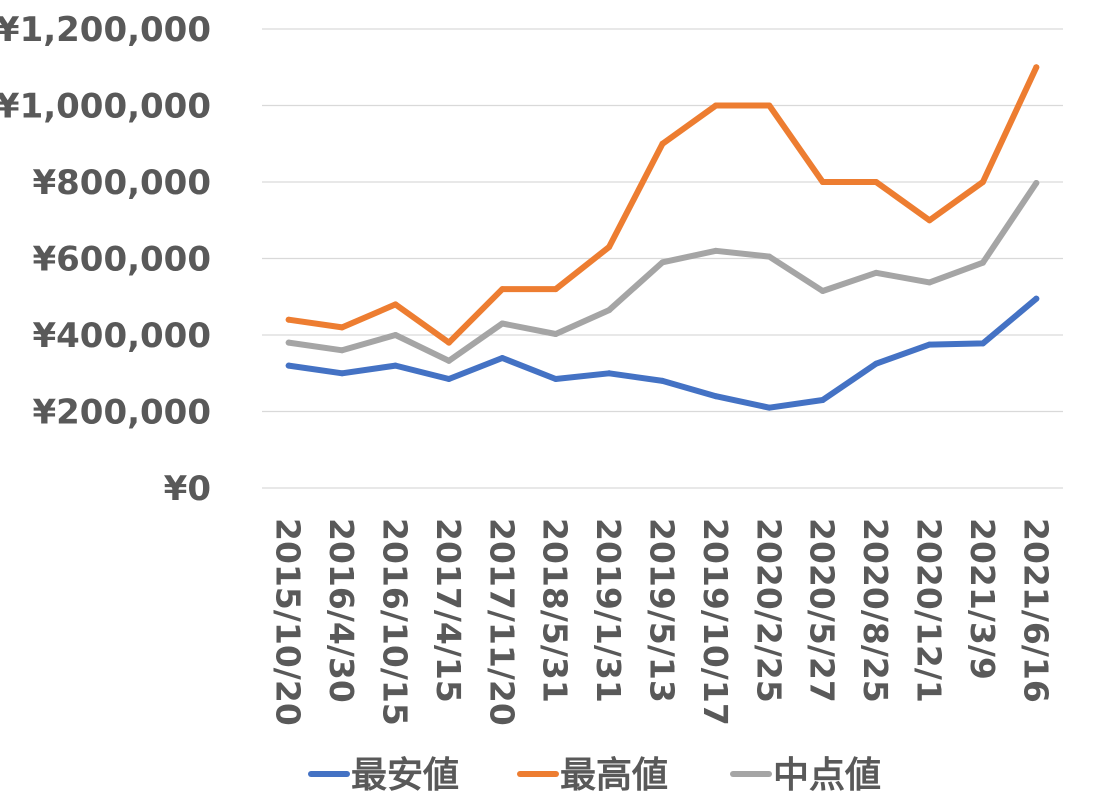 The image size is (1115, 808). I want to click on y-tick-label: ¥1,000,000, so click(105, 107).